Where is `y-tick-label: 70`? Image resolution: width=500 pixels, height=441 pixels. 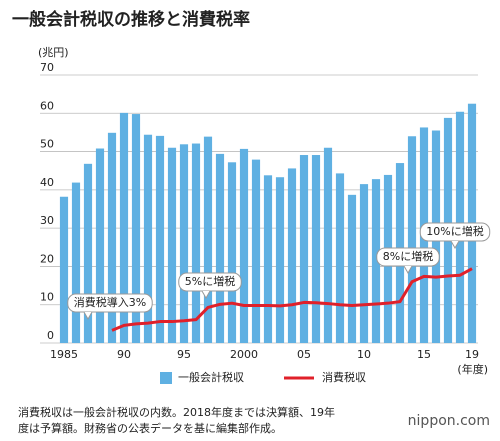
y-tick-label: 70 is located at coordinates (47, 67).